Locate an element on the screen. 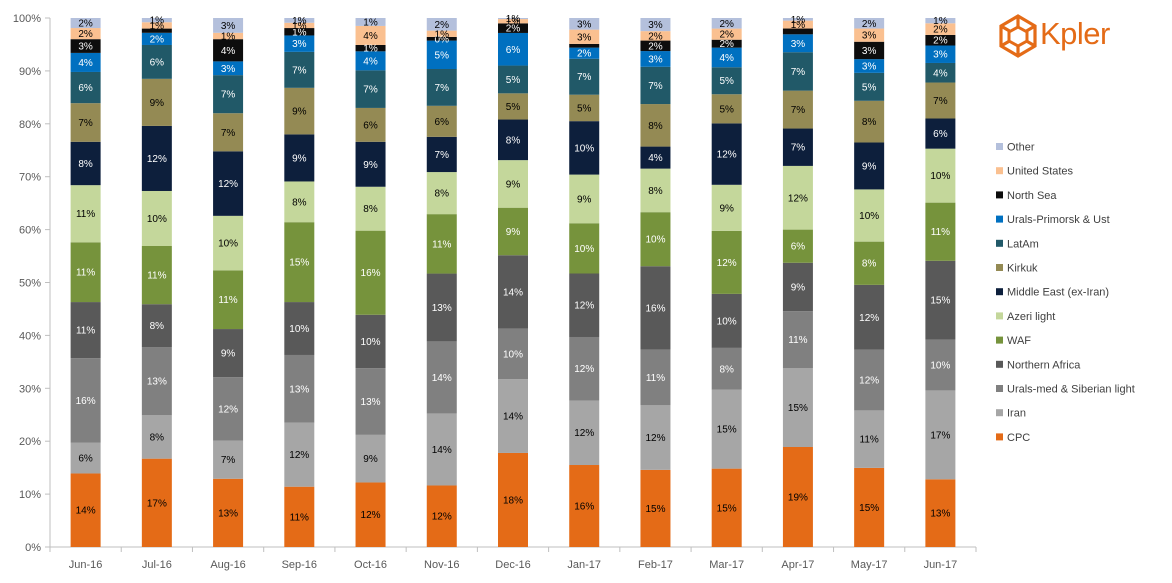 This screenshot has width=1172, height=583. y-tick-label: 100% is located at coordinates (27, 19).